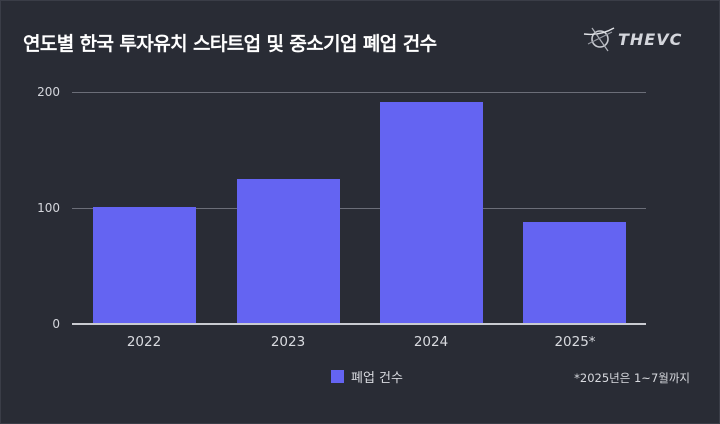 The image size is (720, 424). What do you see at coordinates (431, 342) in the screenshot?
I see `x-tick-2024: 2024` at bounding box center [431, 342].